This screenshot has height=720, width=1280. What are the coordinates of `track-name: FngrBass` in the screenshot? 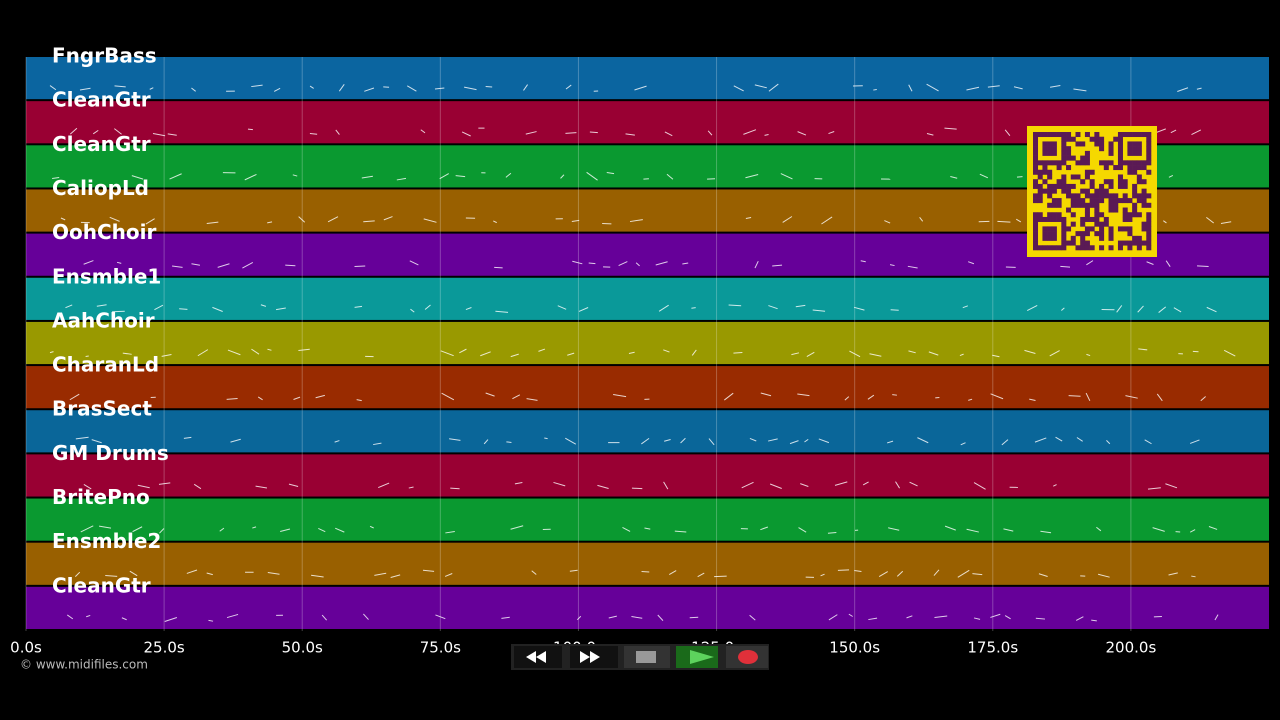 It's located at (104, 56).